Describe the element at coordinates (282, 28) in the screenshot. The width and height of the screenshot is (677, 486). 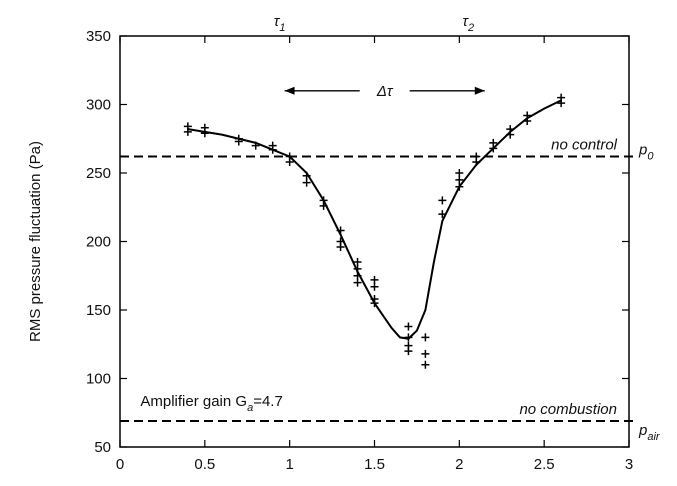
I see `tau-label-sub: 1` at that location.